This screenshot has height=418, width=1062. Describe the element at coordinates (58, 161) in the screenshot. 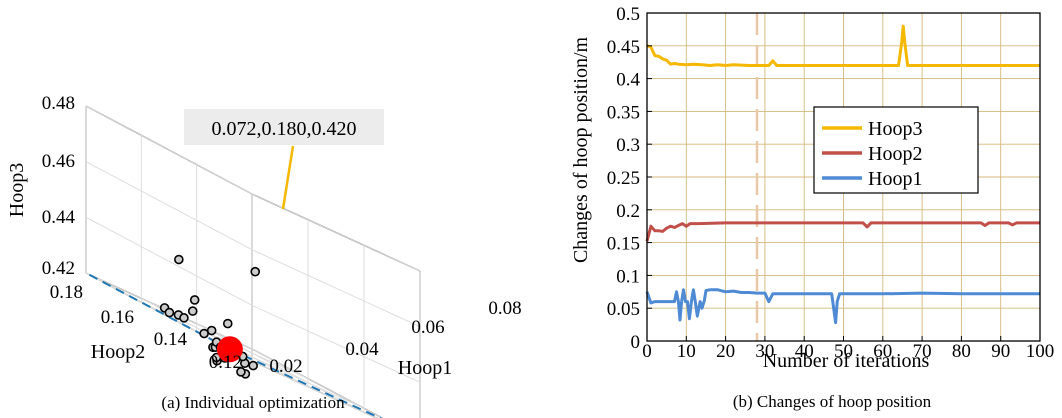

I see `z-tick-label: 0.46` at that location.